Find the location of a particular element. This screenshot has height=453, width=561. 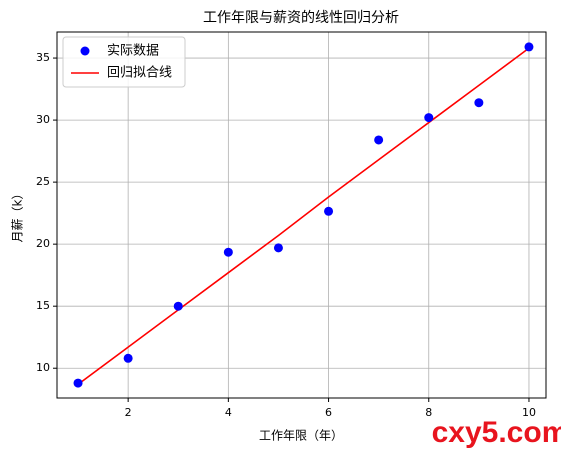

x-tick-label: 2 is located at coordinates (128, 412).